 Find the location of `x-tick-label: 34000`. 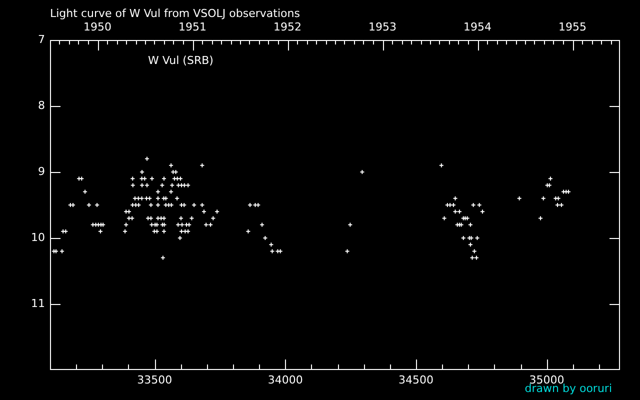

x-tick-label: 34000 is located at coordinates (285, 379).